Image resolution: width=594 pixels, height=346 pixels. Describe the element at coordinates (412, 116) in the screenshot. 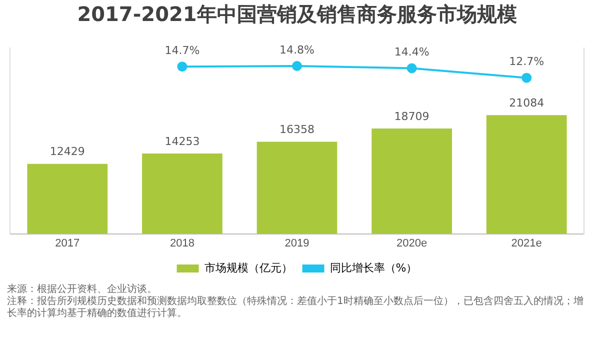

I see `data-label: 18709` at that location.